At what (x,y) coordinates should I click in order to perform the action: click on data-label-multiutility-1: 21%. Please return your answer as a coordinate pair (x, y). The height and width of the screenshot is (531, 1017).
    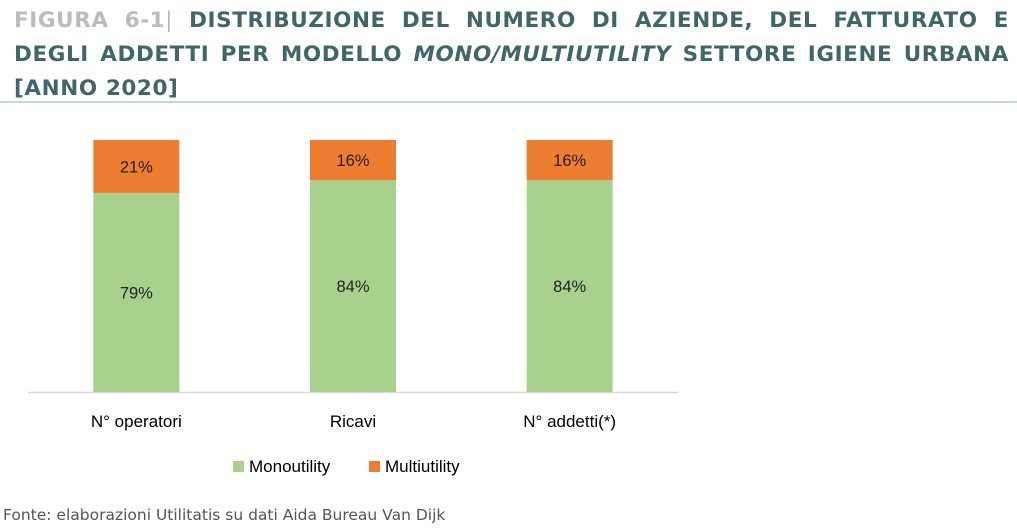
    Looking at the image, I should click on (136, 167).